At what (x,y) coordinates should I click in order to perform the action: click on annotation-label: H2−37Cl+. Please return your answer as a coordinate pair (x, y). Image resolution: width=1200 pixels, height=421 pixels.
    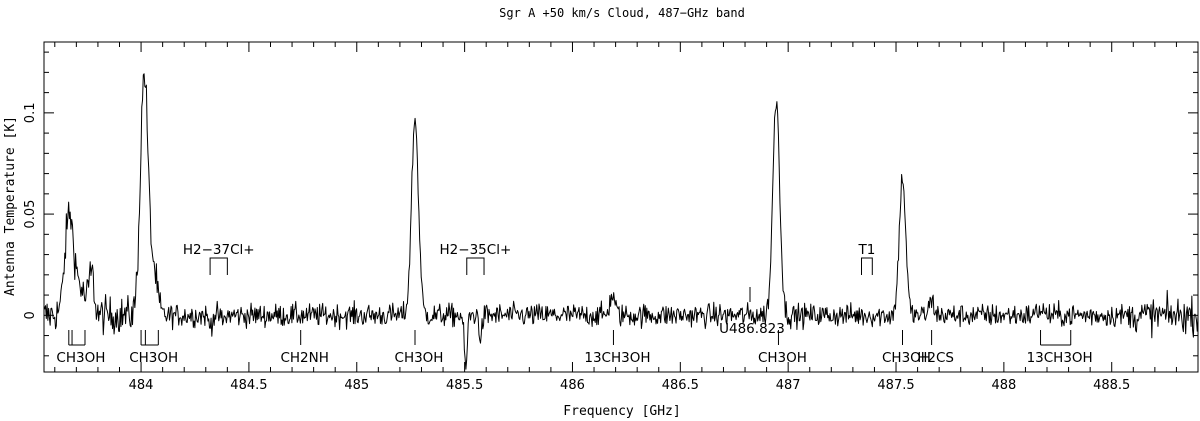
    Looking at the image, I should click on (219, 250).